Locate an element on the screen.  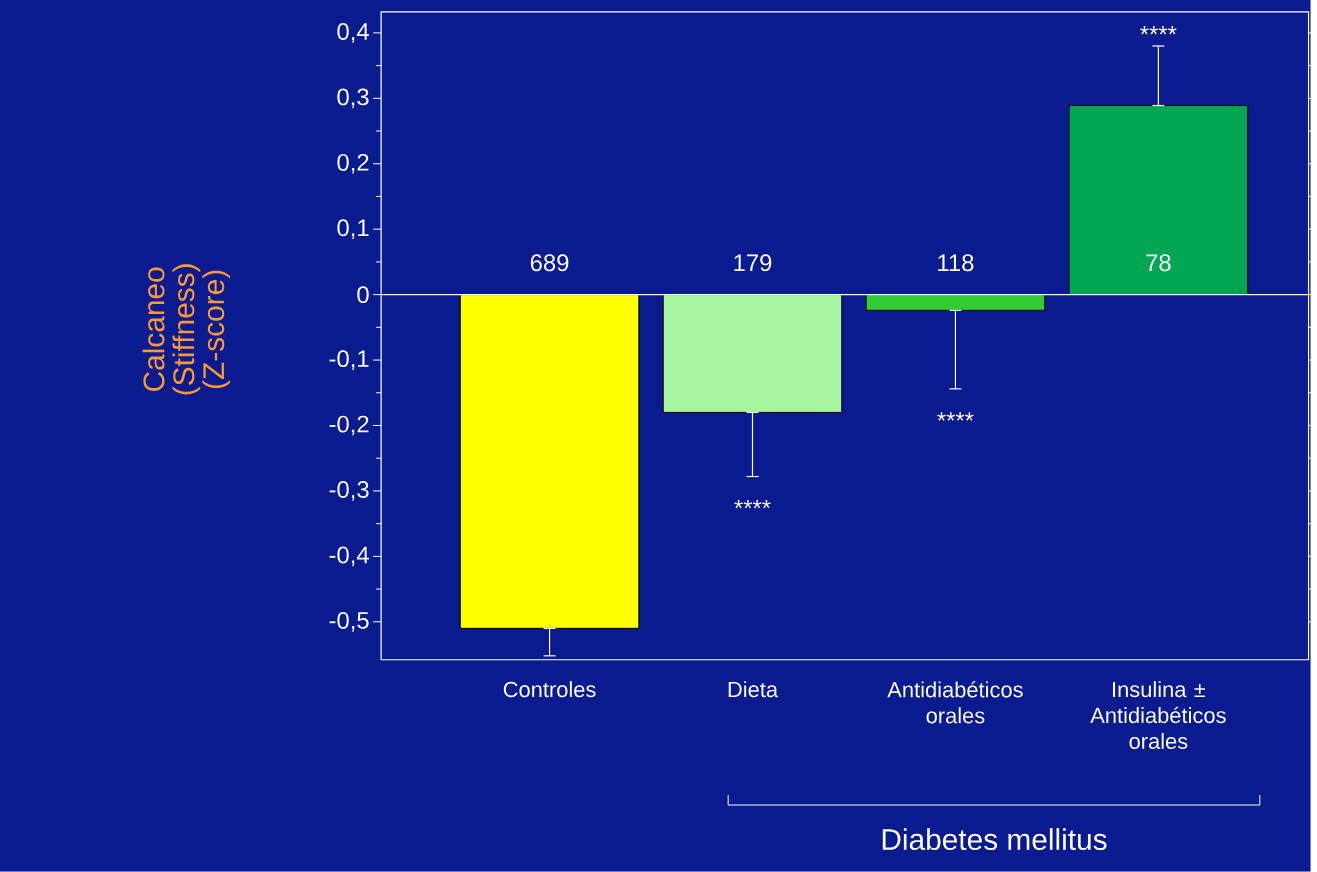
y-tick-label: 0 is located at coordinates (363, 295).